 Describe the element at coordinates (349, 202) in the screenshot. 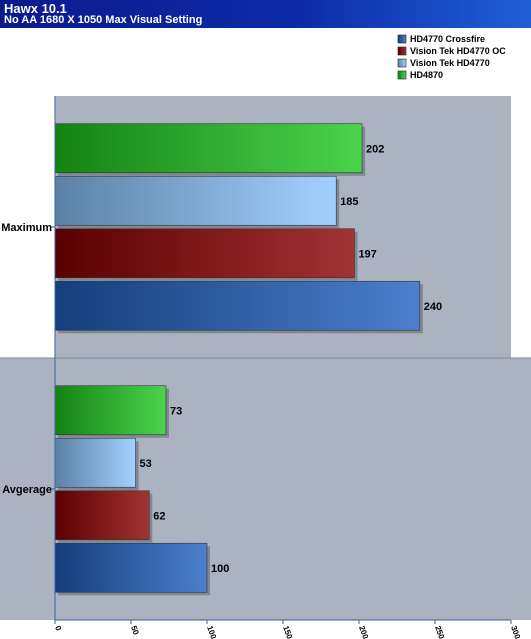

I see `data-label: 185` at that location.